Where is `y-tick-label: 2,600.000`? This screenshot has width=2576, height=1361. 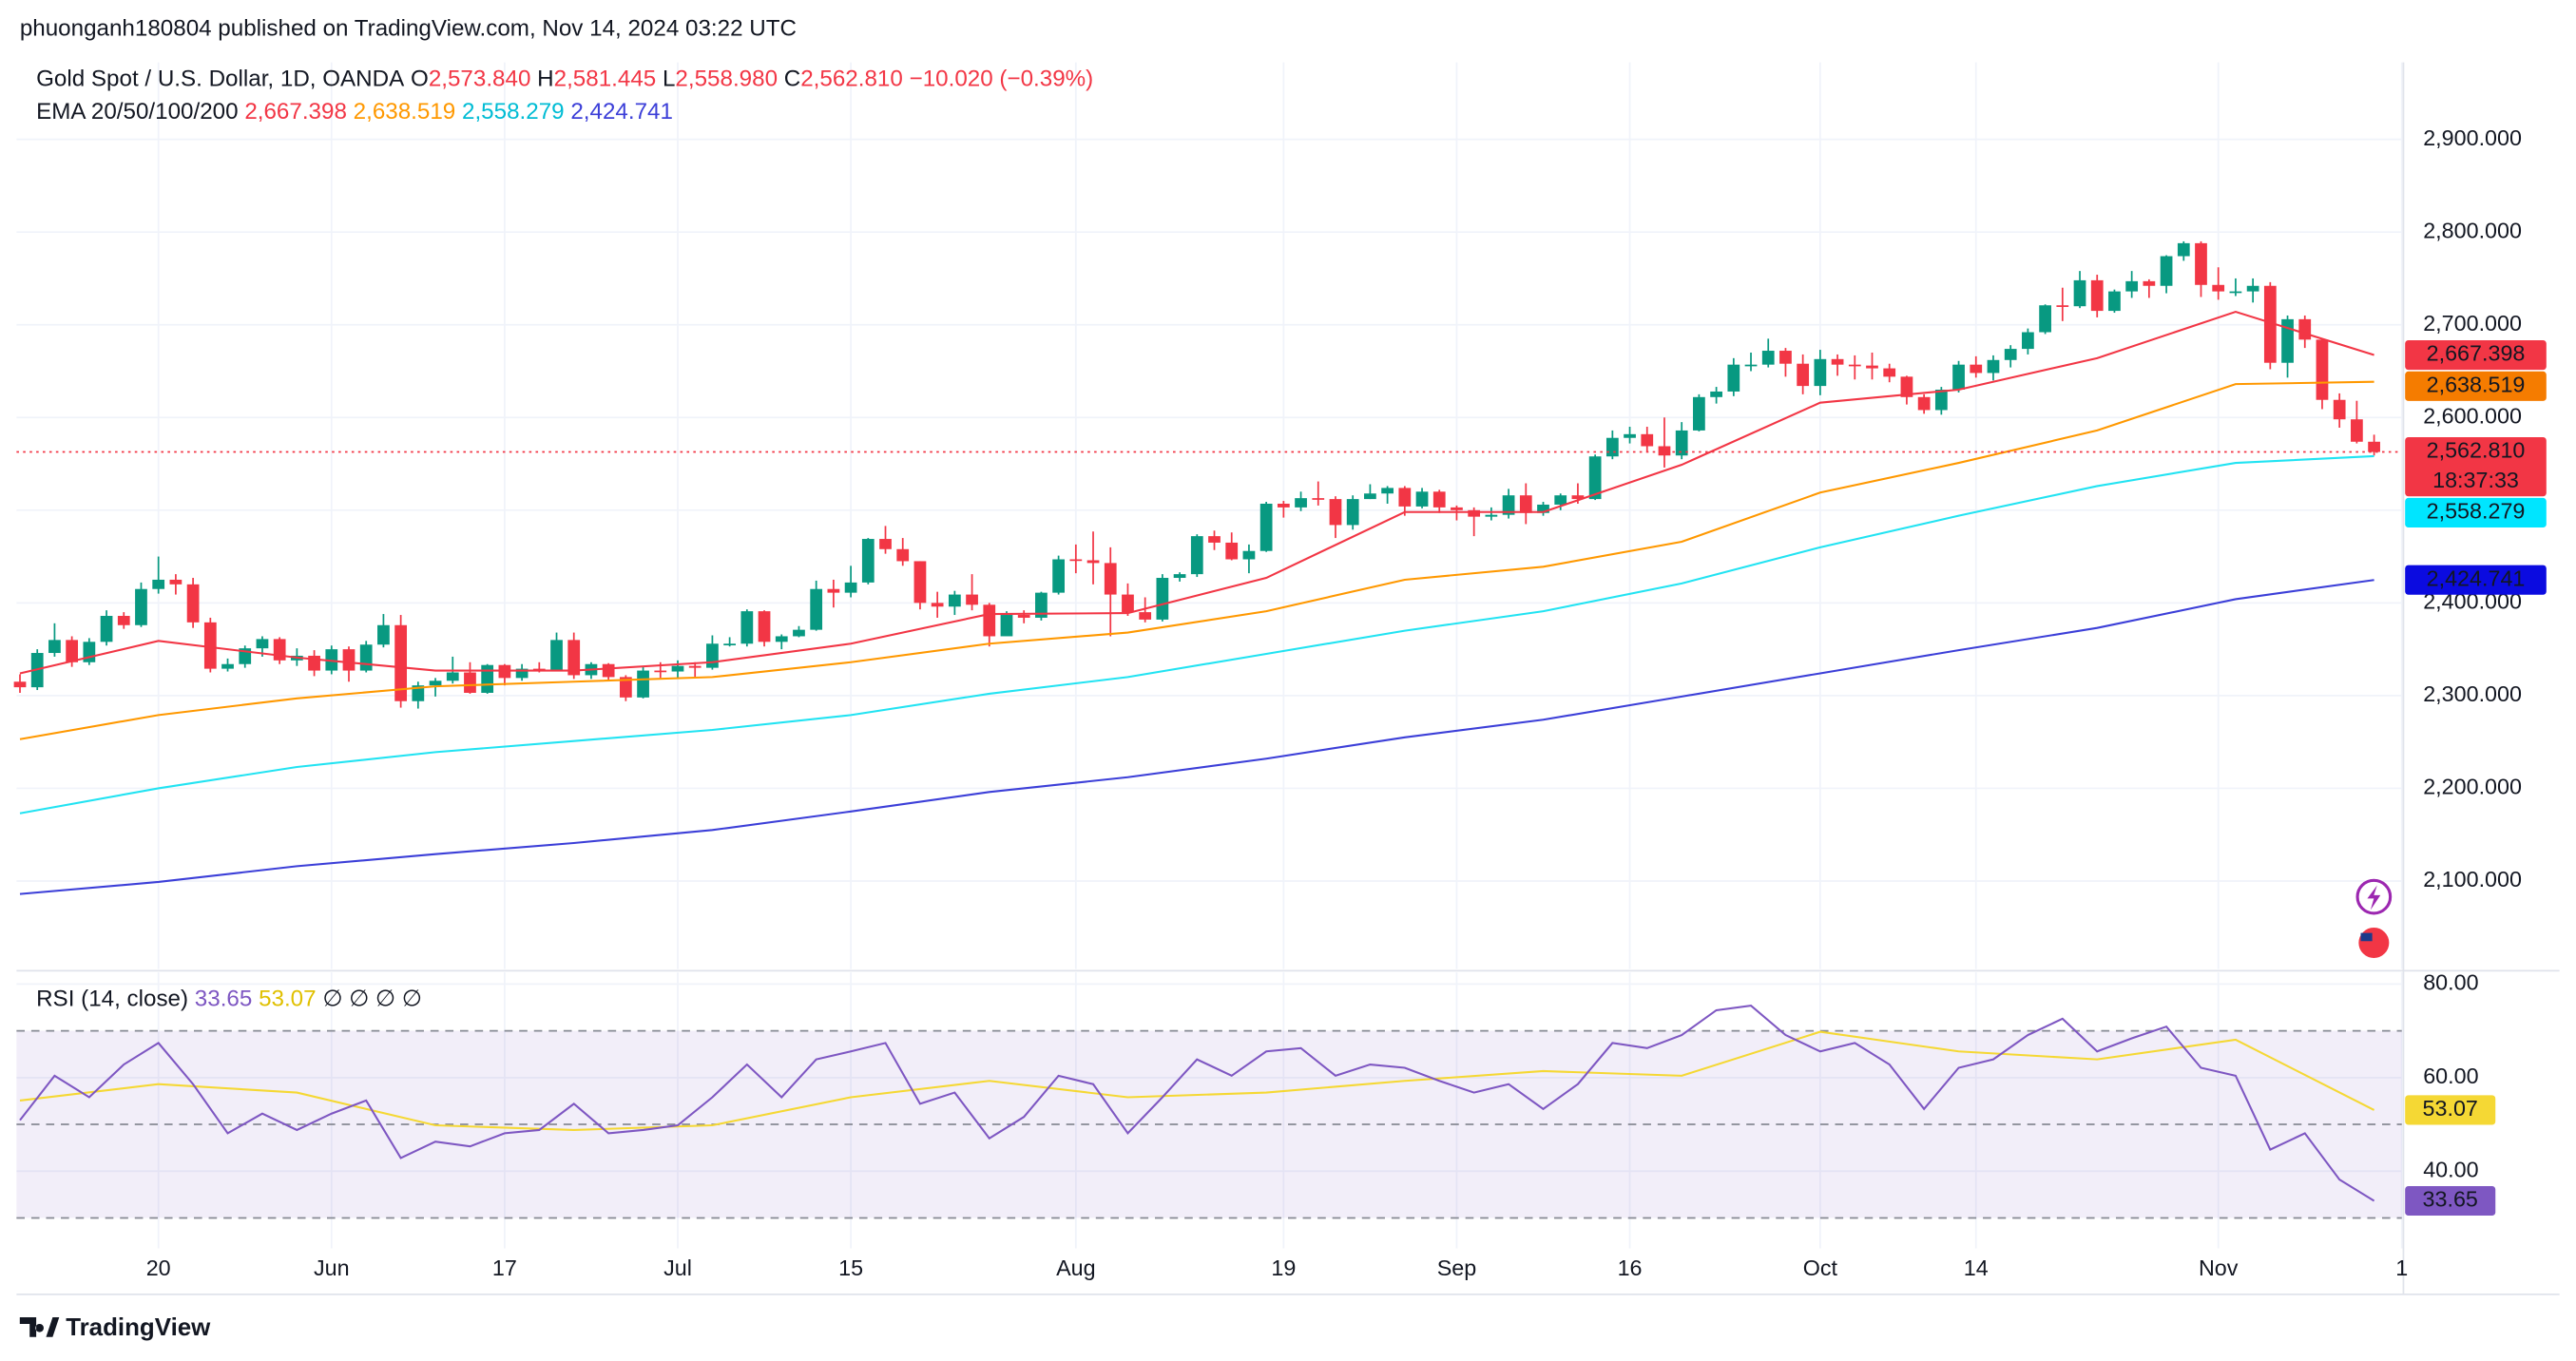
y-tick-label: 2,600.000 is located at coordinates (2472, 415).